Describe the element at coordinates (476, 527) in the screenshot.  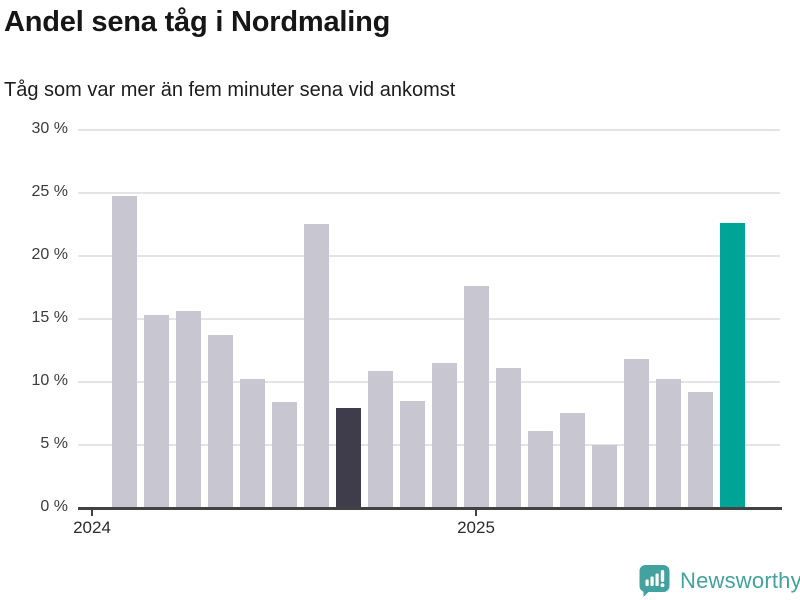
I see `x-axis-label-2025: 2025` at that location.